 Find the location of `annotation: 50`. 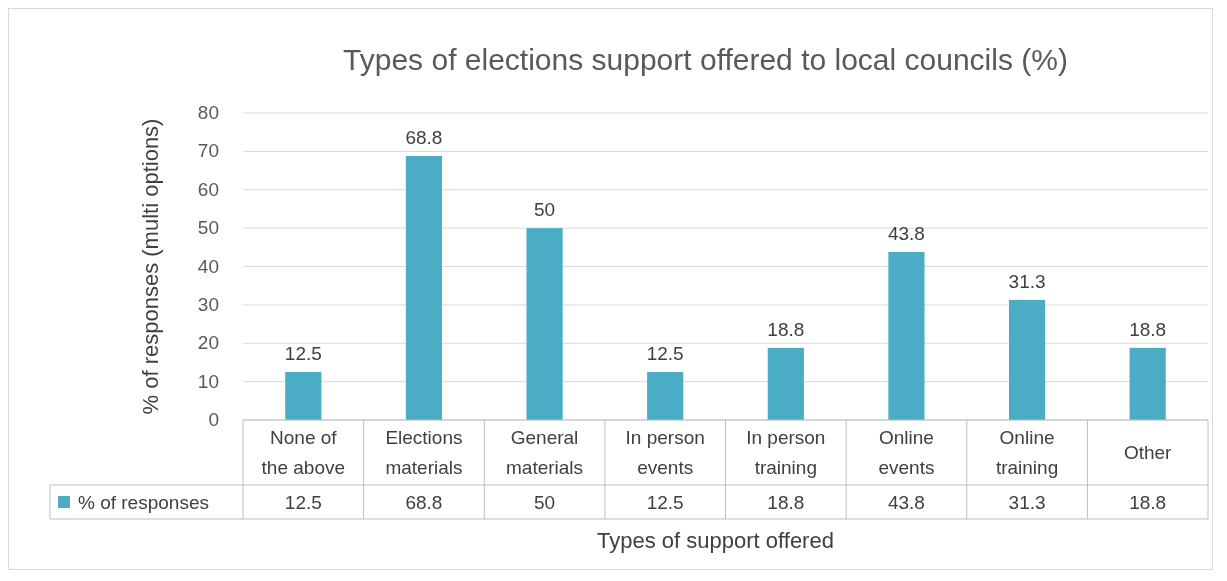

annotation: 50 is located at coordinates (544, 210).